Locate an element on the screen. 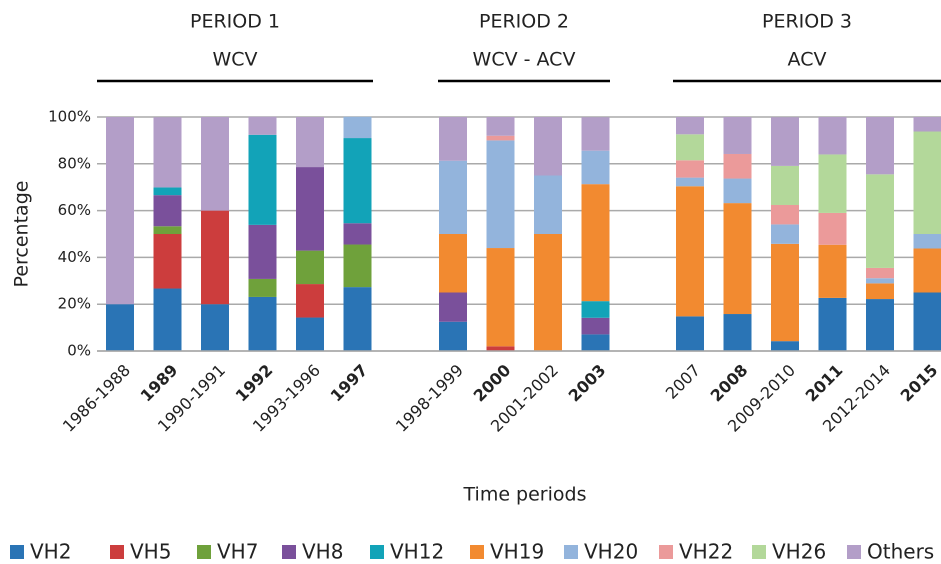  x-tick-label: 2007 is located at coordinates (683, 382).